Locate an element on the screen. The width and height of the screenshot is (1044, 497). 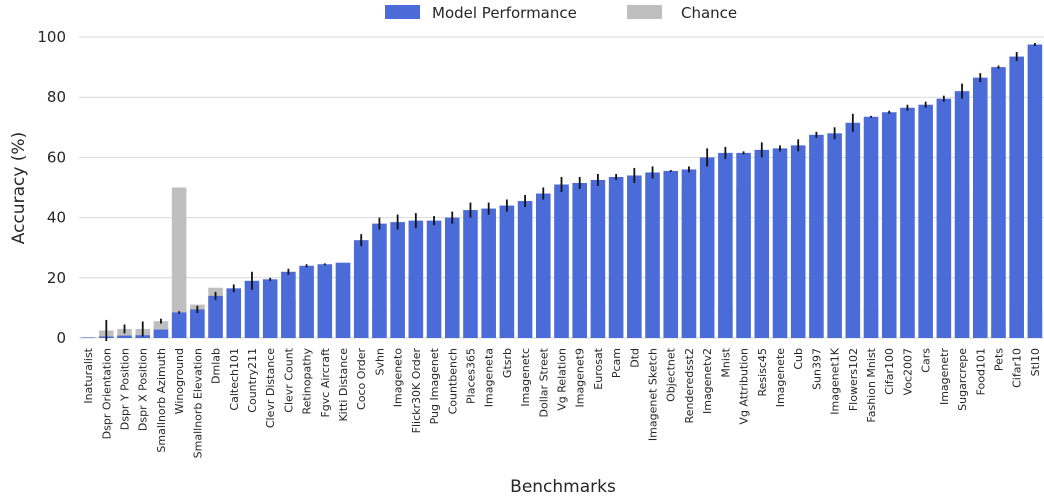
x-tick-label: Smallnorb Azimuth is located at coordinates (161, 400).